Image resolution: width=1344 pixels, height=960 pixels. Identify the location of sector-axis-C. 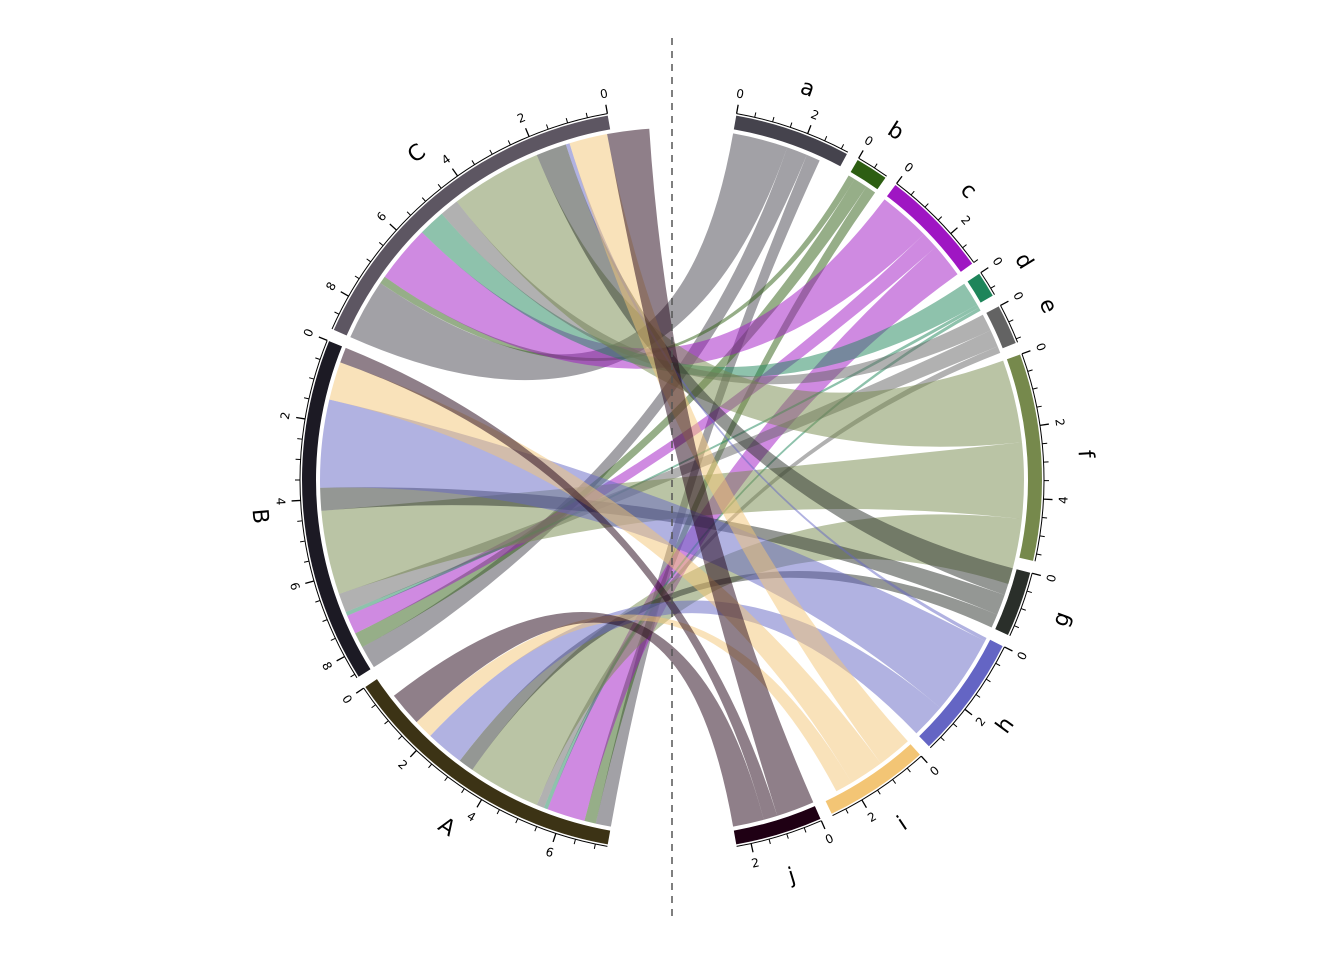
(469, 221).